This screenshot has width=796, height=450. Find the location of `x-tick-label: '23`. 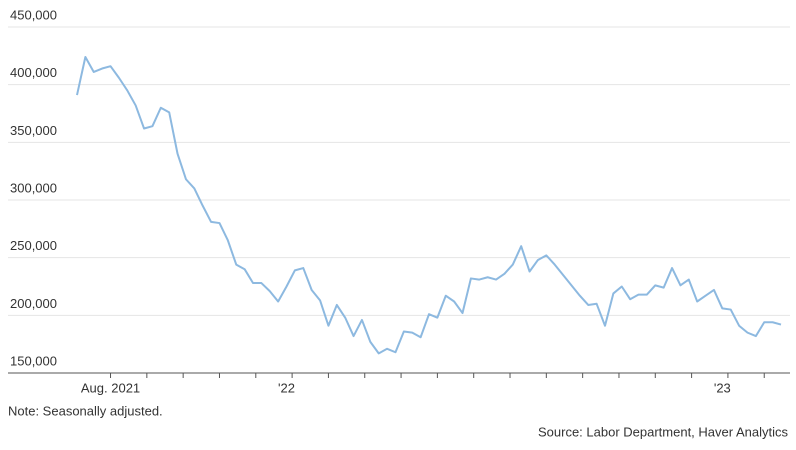

x-tick-label: '23 is located at coordinates (722, 387).